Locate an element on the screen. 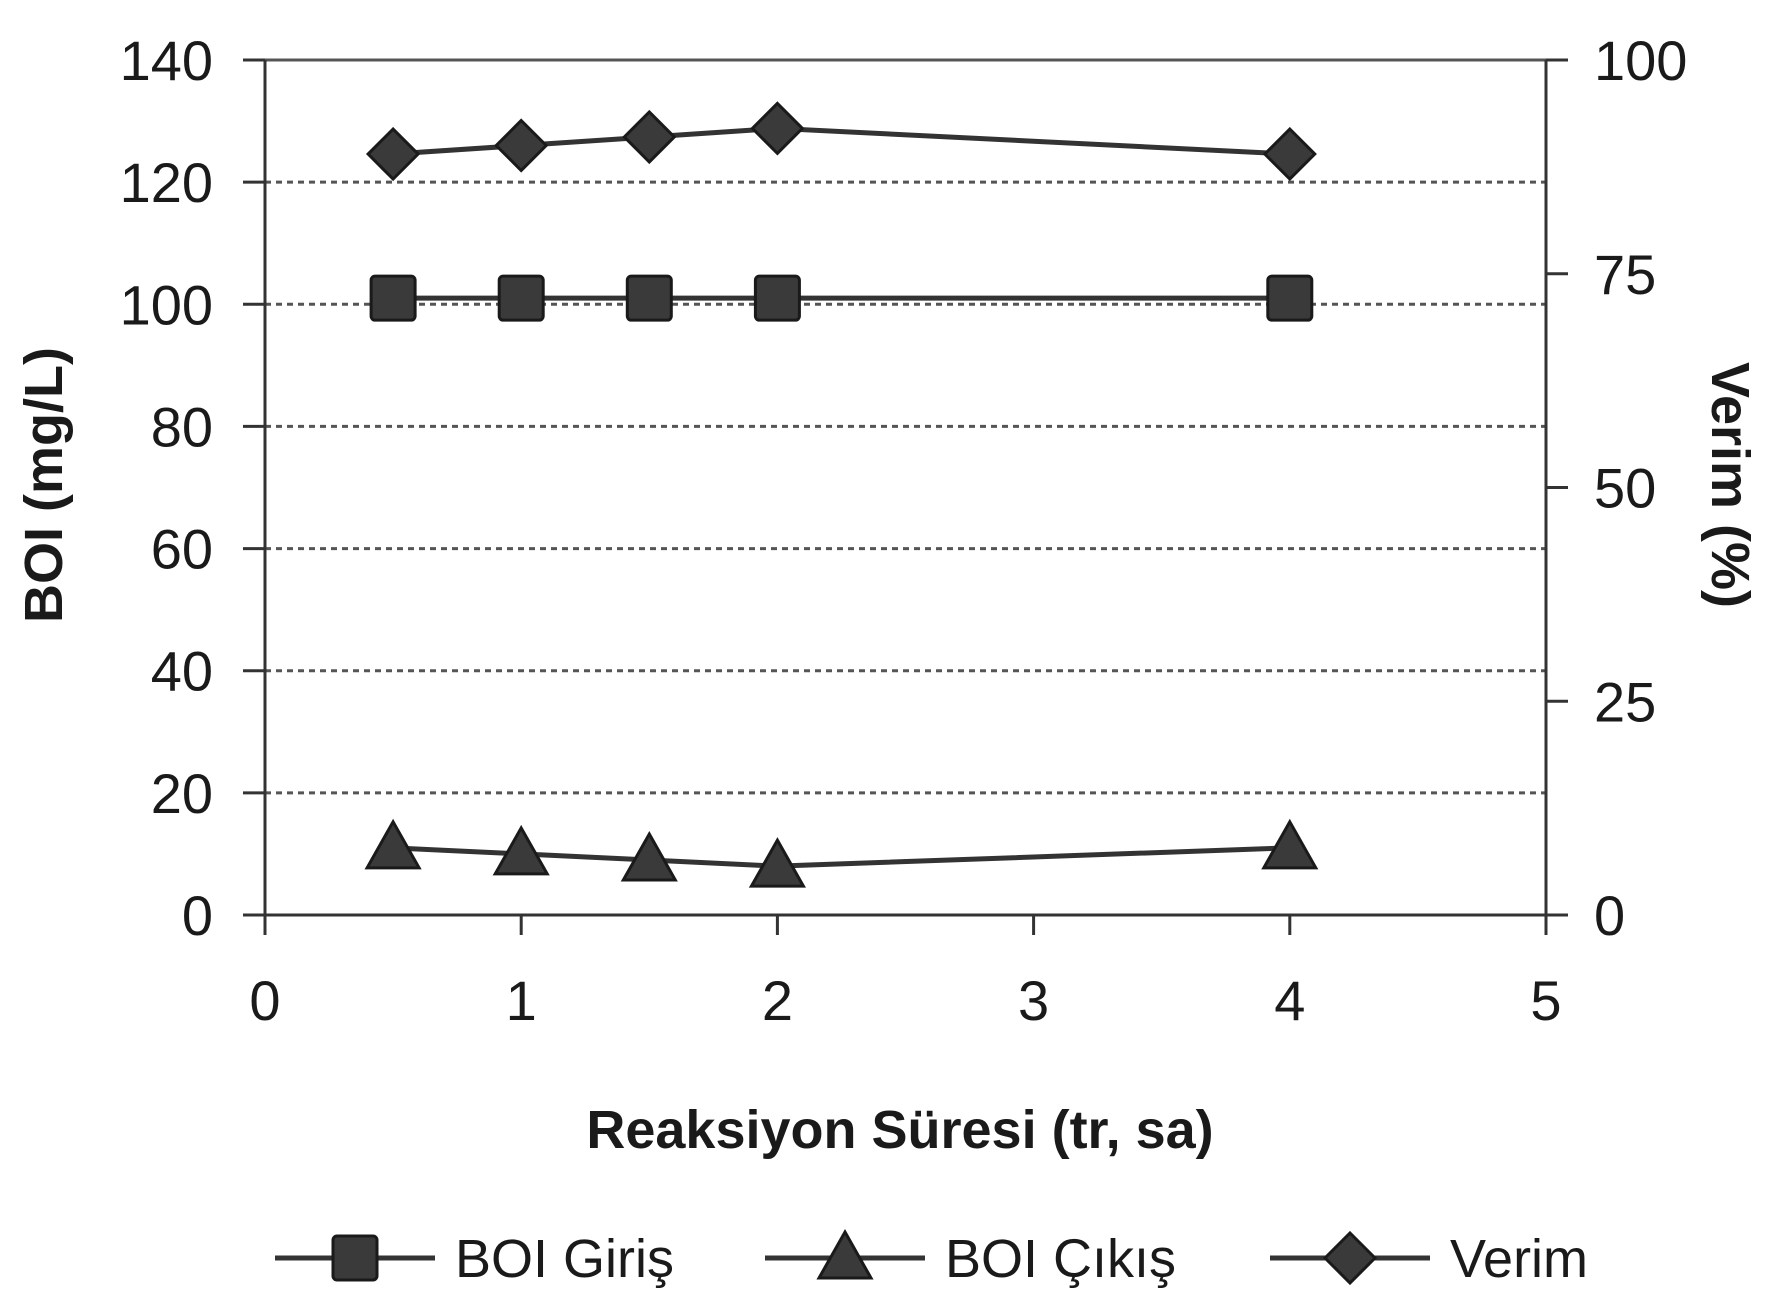  y-tick-label: 140 is located at coordinates (166, 60).